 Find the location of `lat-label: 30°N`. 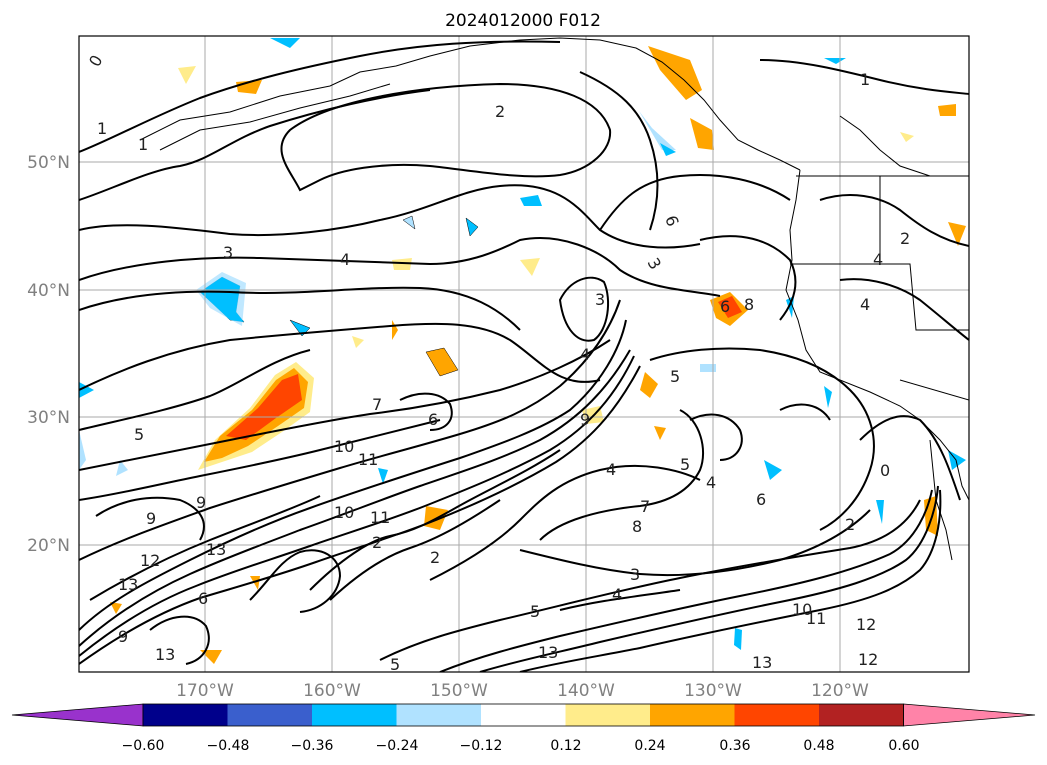

lat-label: 30°N is located at coordinates (48, 418).